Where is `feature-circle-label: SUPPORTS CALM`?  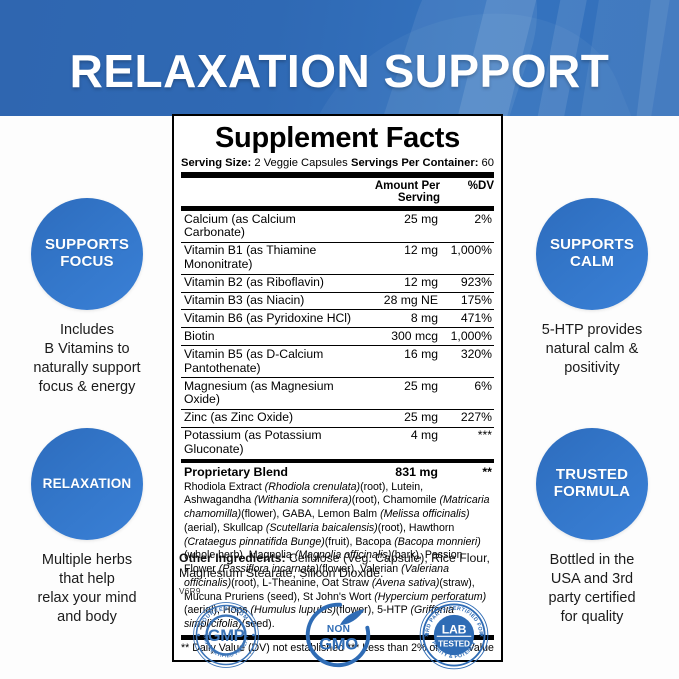 feature-circle-label: SUPPORTS CALM is located at coordinates (592, 253).